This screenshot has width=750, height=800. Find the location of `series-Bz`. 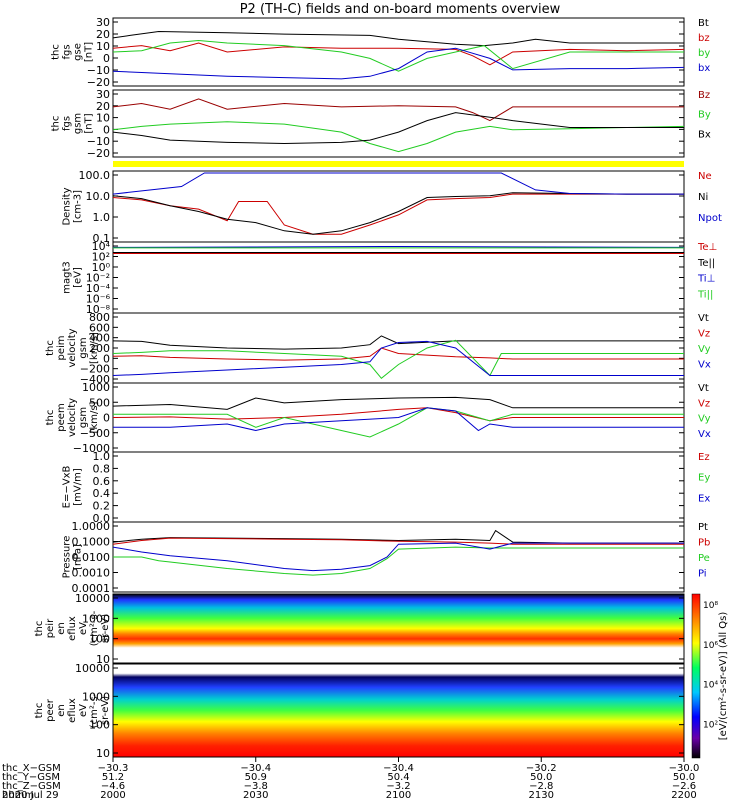

series-Bz is located at coordinates (398, 110).